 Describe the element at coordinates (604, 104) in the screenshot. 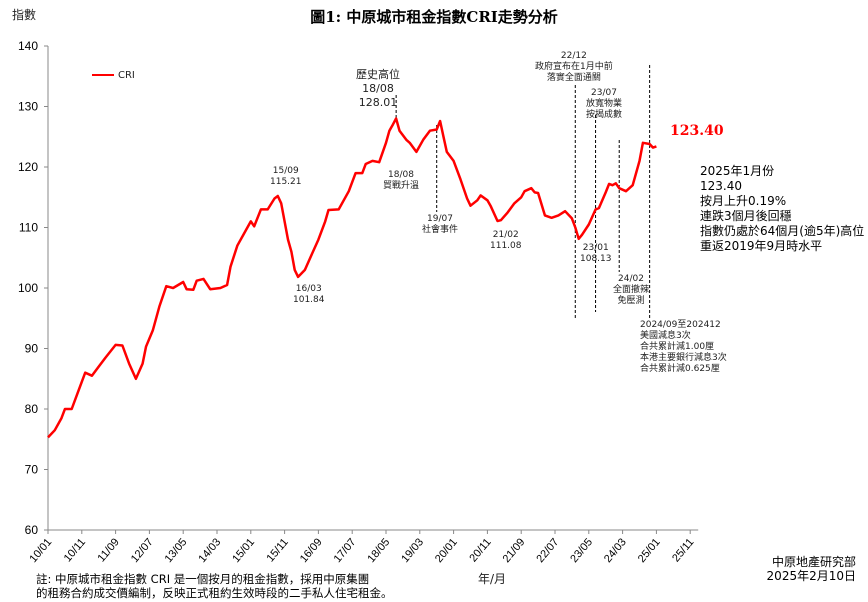

I see `annotation-2307: 23/07 放寬物業 按揭成數` at that location.